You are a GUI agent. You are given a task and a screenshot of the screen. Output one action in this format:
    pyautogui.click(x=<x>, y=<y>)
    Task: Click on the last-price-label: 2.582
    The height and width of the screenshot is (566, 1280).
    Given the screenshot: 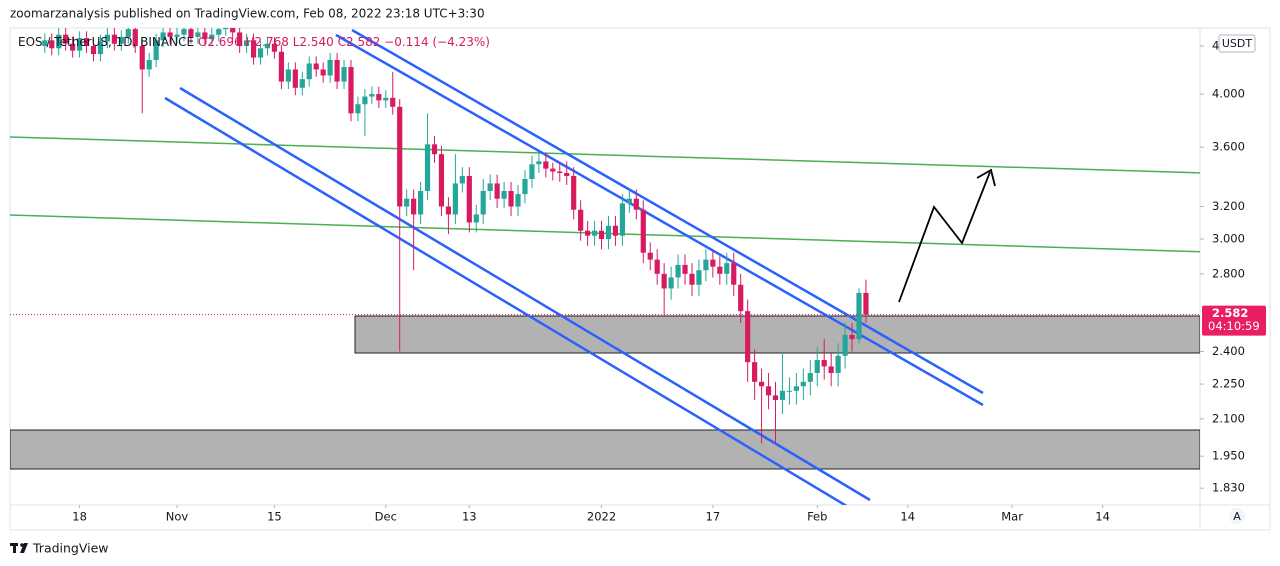 What is the action you would take?
    pyautogui.click(x=1230, y=313)
    